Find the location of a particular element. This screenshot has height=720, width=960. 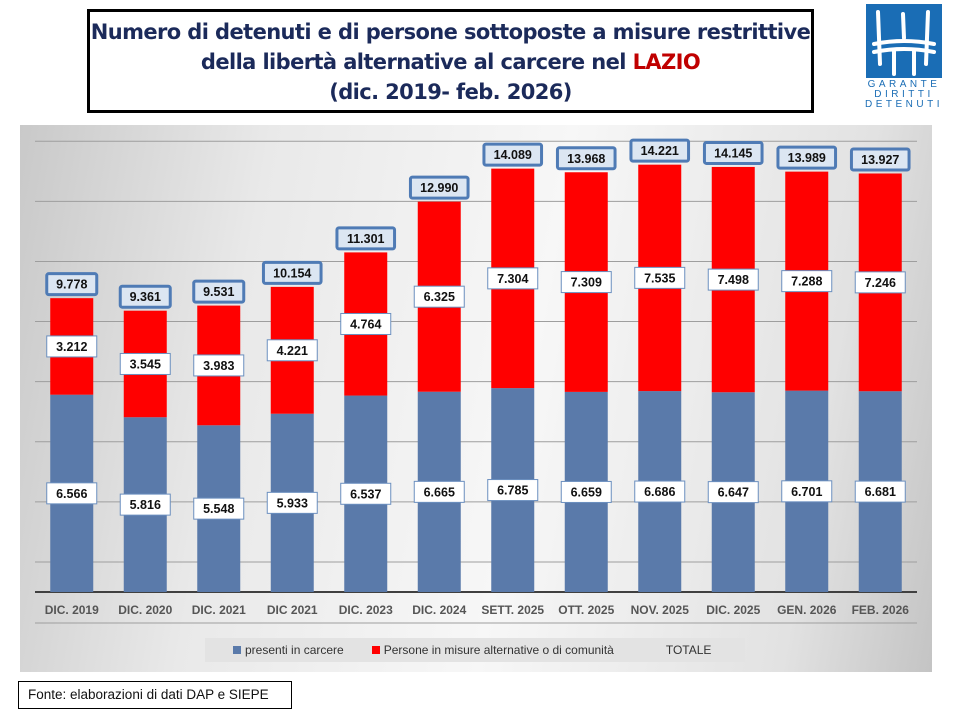

total-data-label: 13.989 is located at coordinates (807, 157).